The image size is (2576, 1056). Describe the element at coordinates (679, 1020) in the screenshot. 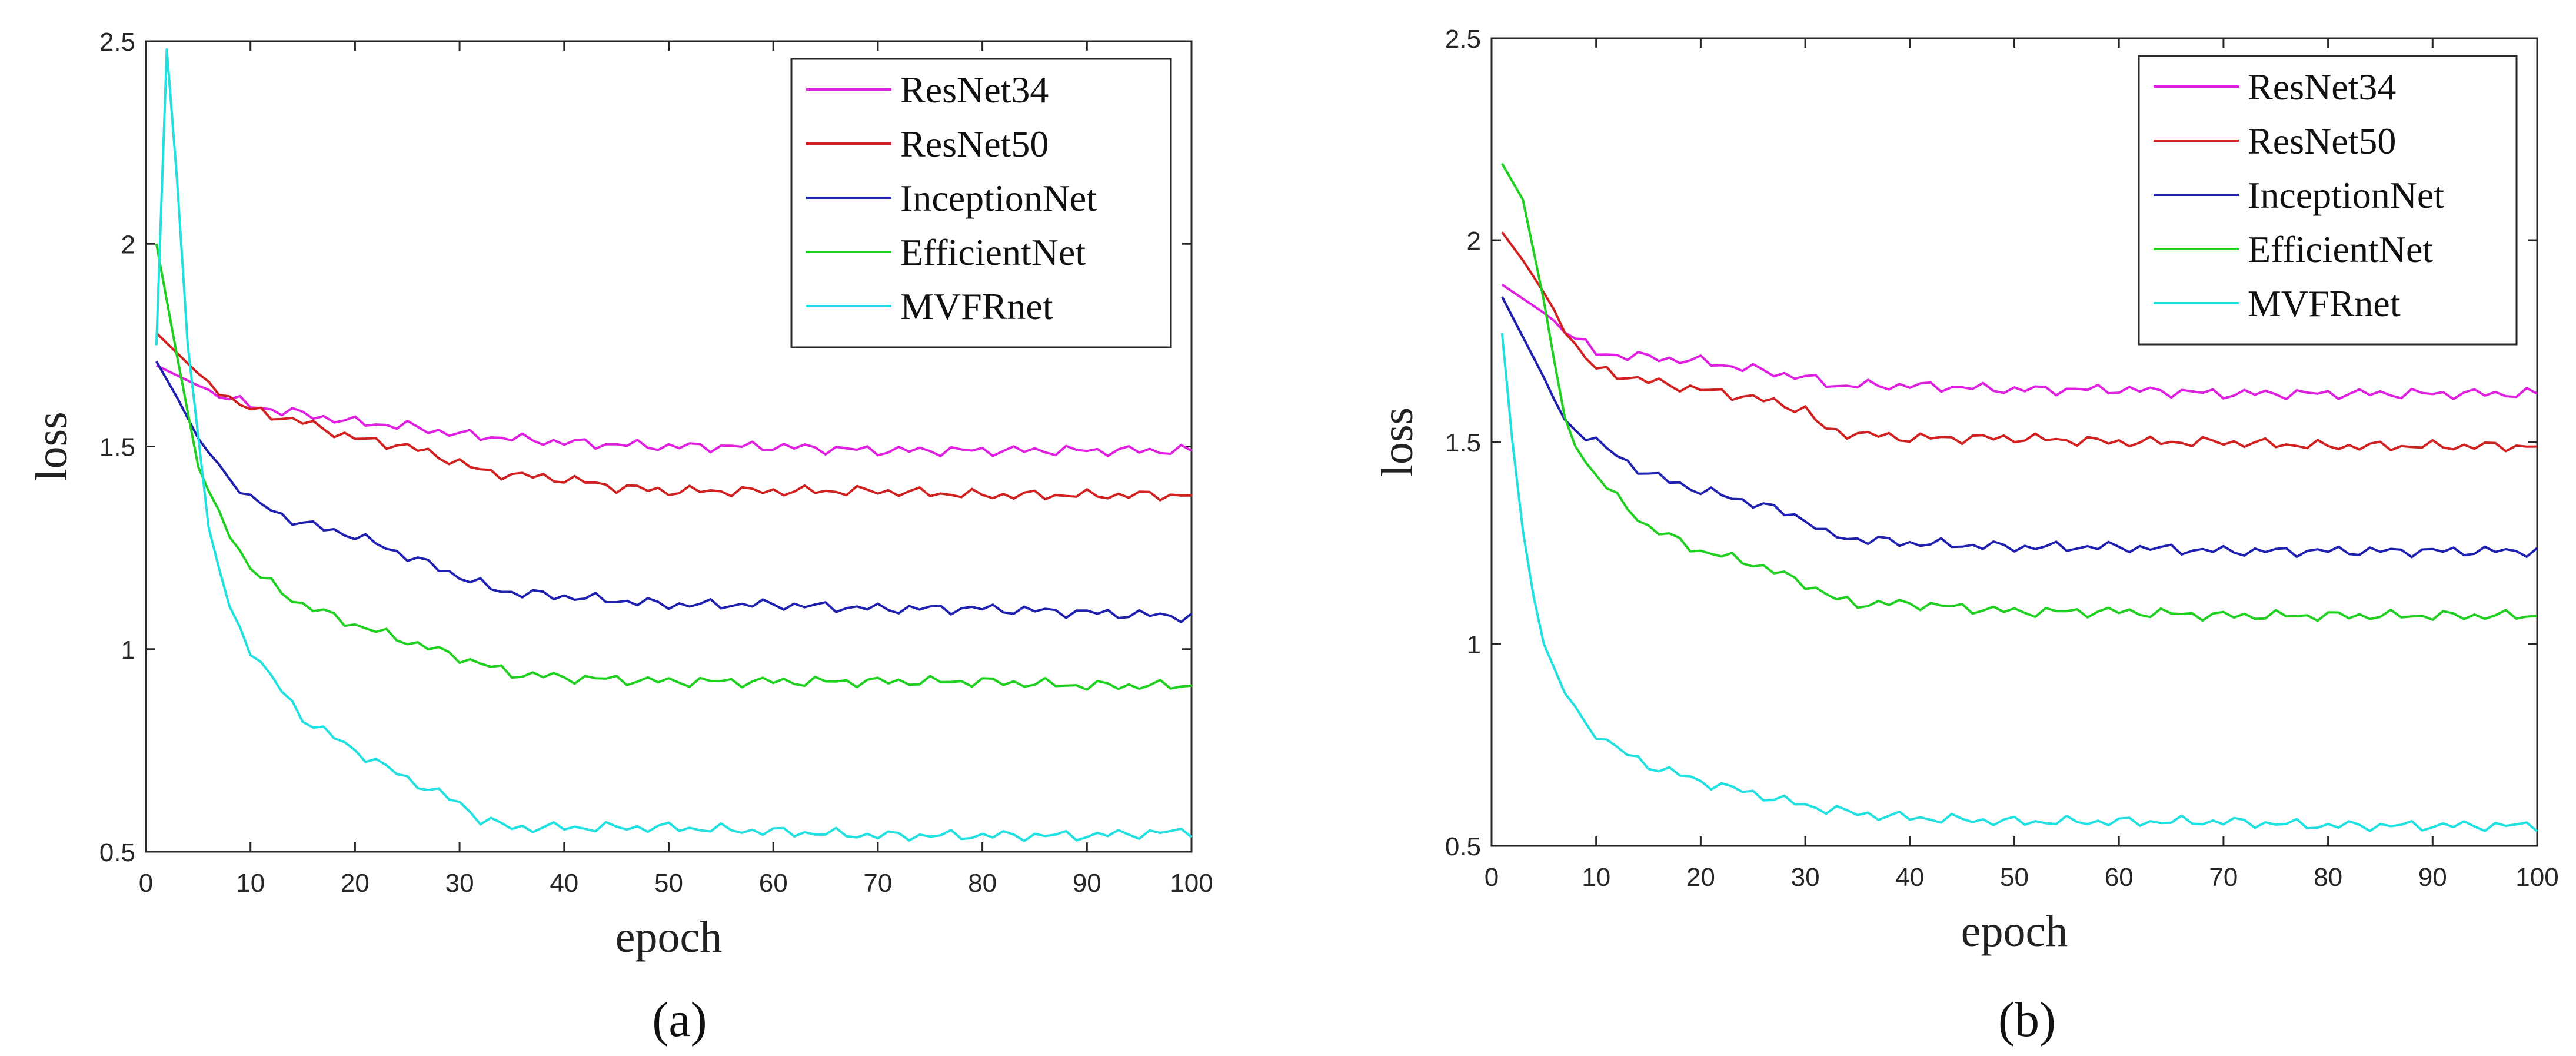

I see `figure-caption: (a)` at that location.